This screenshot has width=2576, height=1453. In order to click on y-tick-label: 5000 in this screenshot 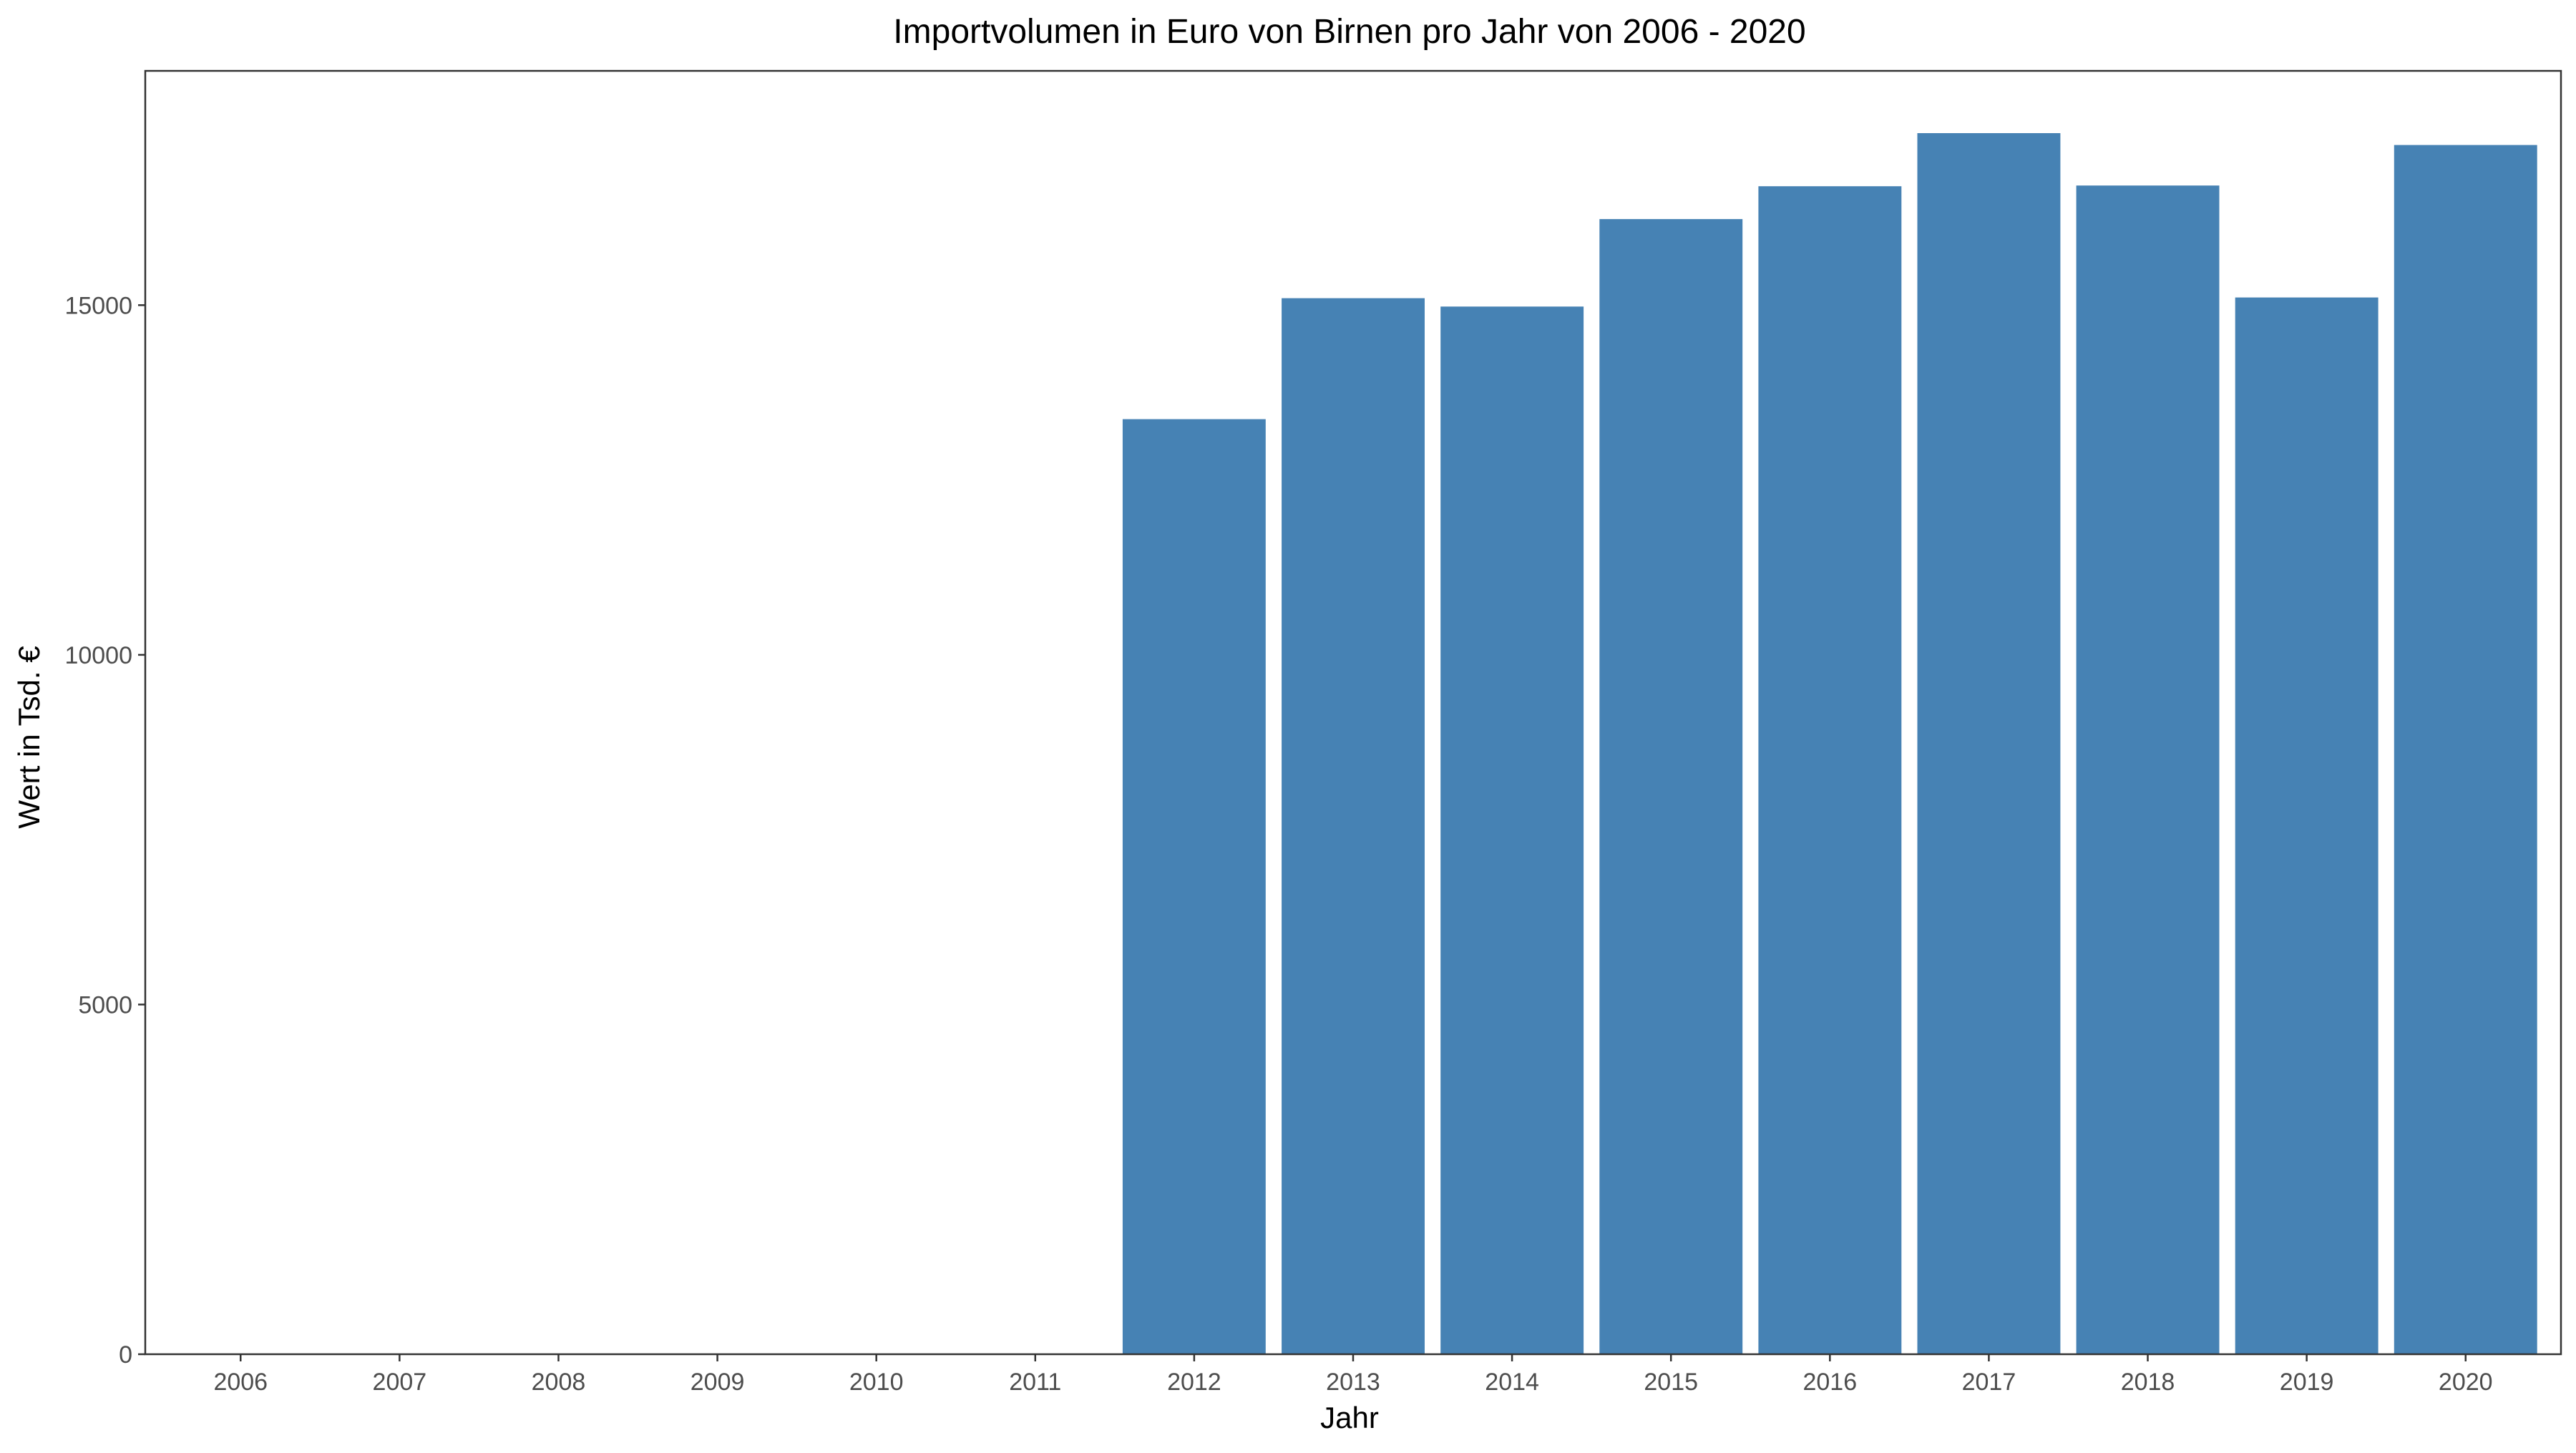, I will do `click(105, 1005)`.